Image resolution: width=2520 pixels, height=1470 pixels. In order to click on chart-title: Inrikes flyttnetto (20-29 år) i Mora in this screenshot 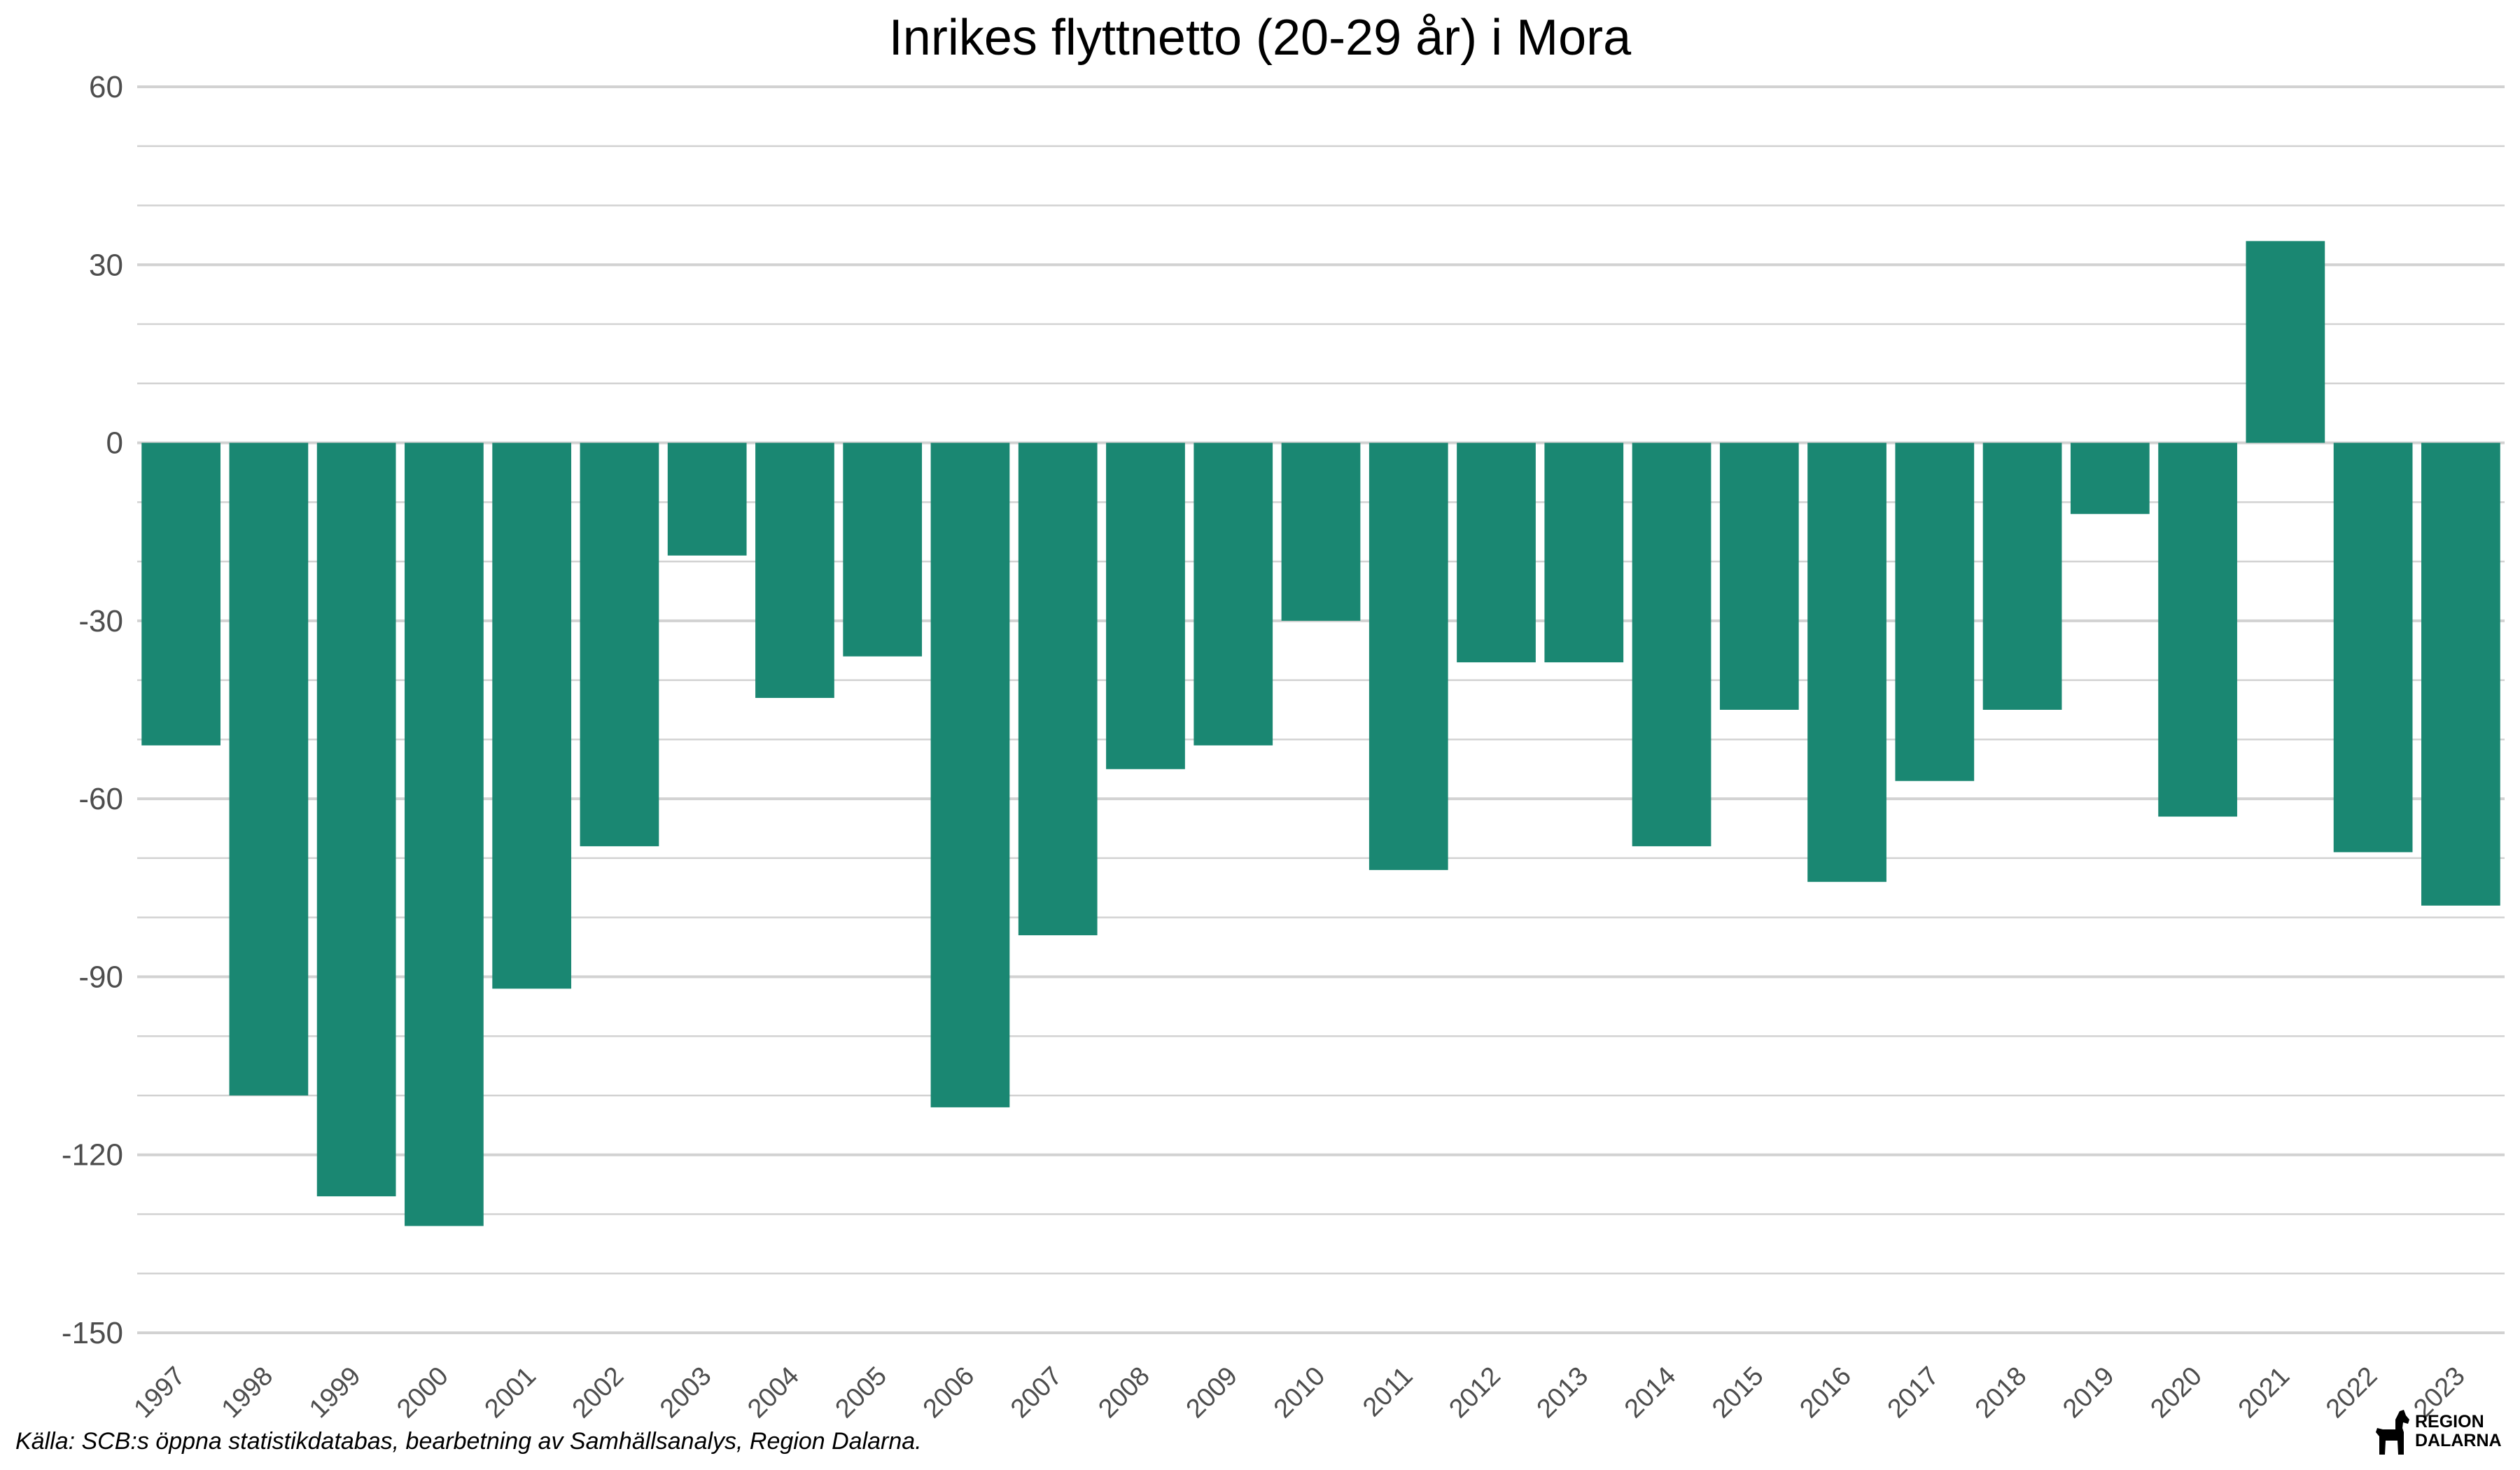, I will do `click(1260, 38)`.